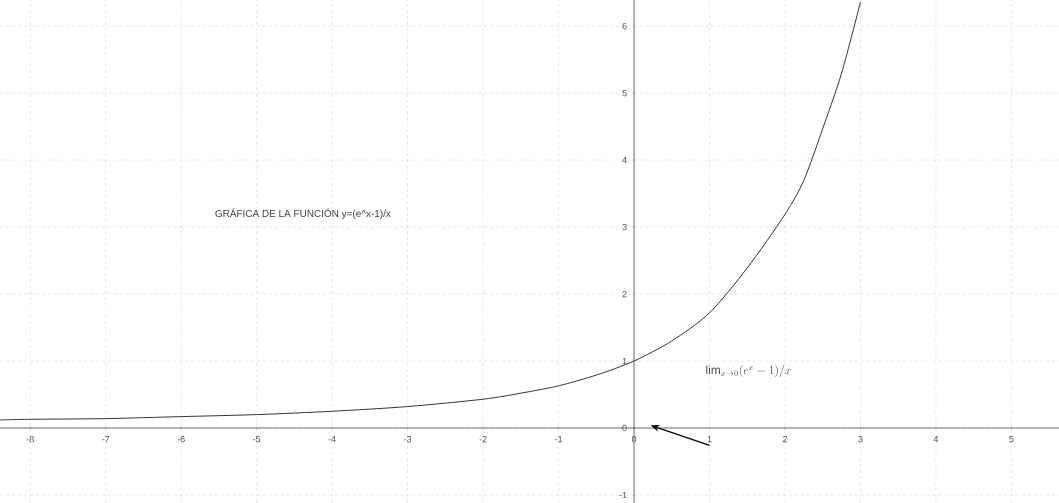  Describe the element at coordinates (332, 439) in the screenshot. I see `x-tick-label: -4` at that location.